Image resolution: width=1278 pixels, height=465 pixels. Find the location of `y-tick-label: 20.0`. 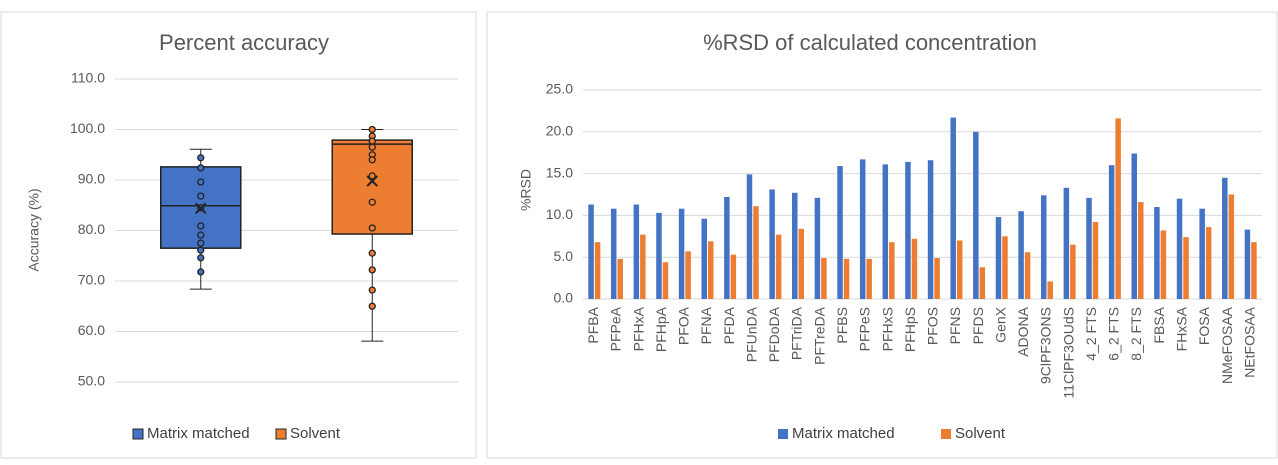

y-tick-label: 20.0 is located at coordinates (559, 131).